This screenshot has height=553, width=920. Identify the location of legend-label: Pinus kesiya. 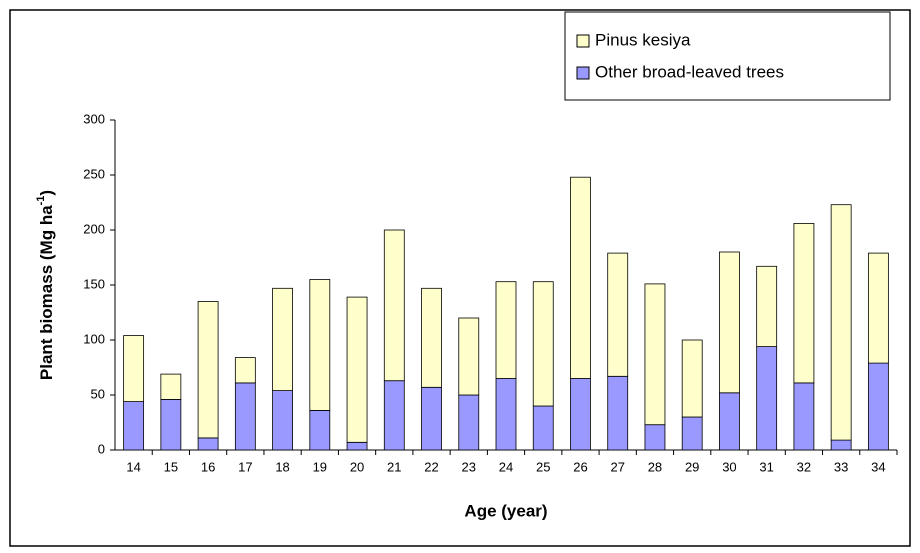
(643, 39).